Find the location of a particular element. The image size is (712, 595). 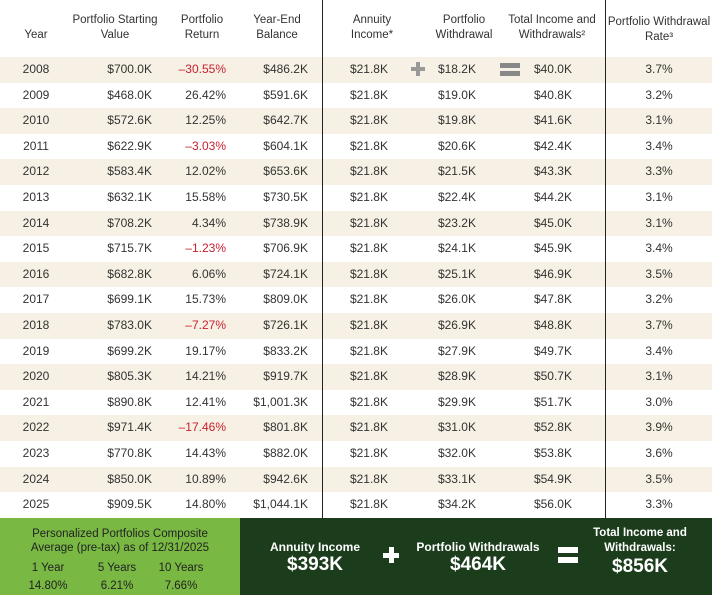

cell-ret: 12.41% is located at coordinates (205, 401).